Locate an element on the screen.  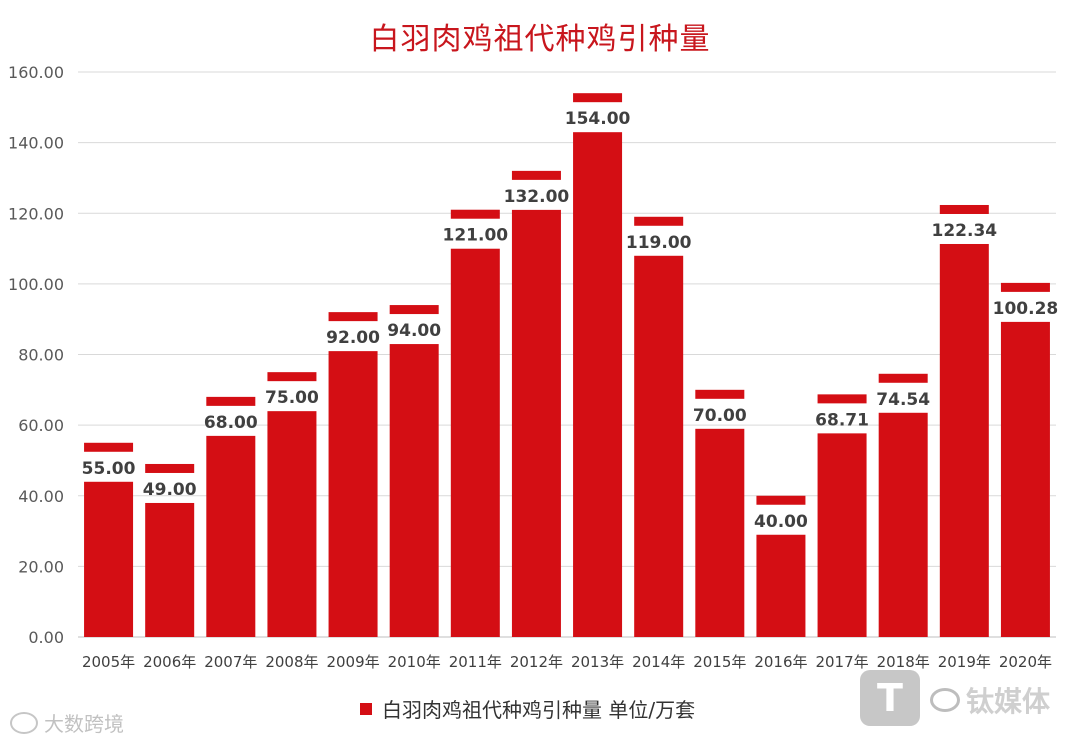
tmtpost-logo-icon: T is located at coordinates (890, 698).